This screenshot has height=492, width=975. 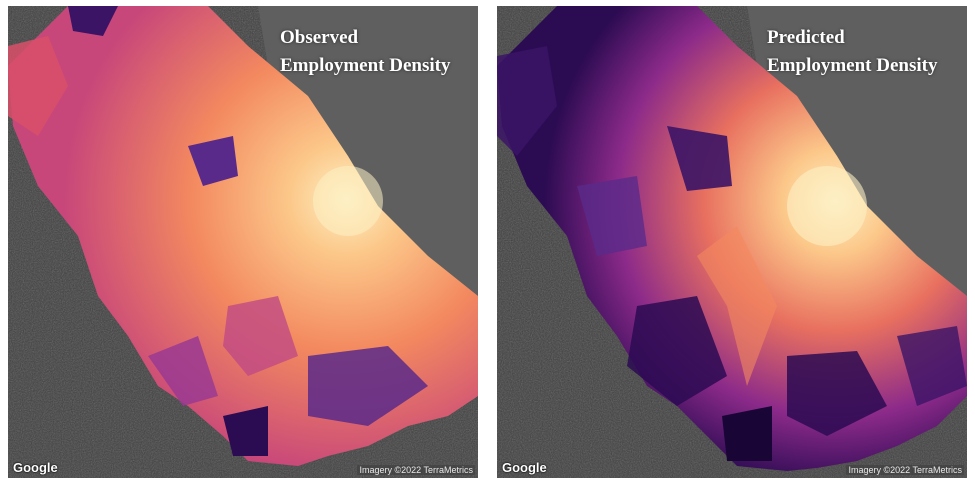 What do you see at coordinates (319, 37) in the screenshot?
I see `title-line-1: Observed` at bounding box center [319, 37].